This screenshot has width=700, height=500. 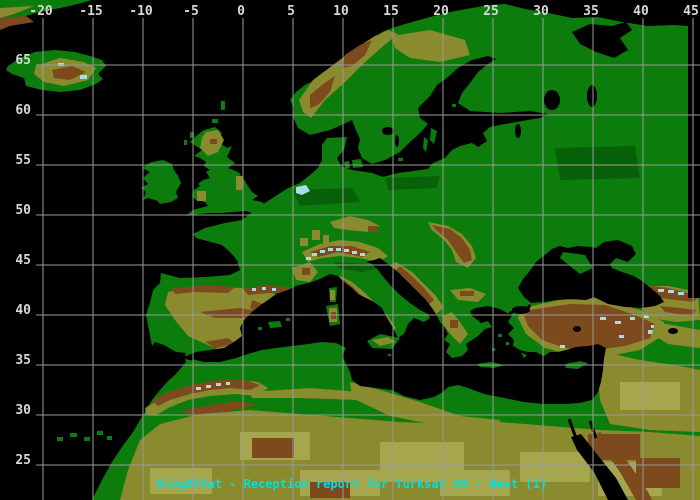 What do you see at coordinates (23, 260) in the screenshot?
I see `latitude-tick-label: 45` at bounding box center [23, 260].